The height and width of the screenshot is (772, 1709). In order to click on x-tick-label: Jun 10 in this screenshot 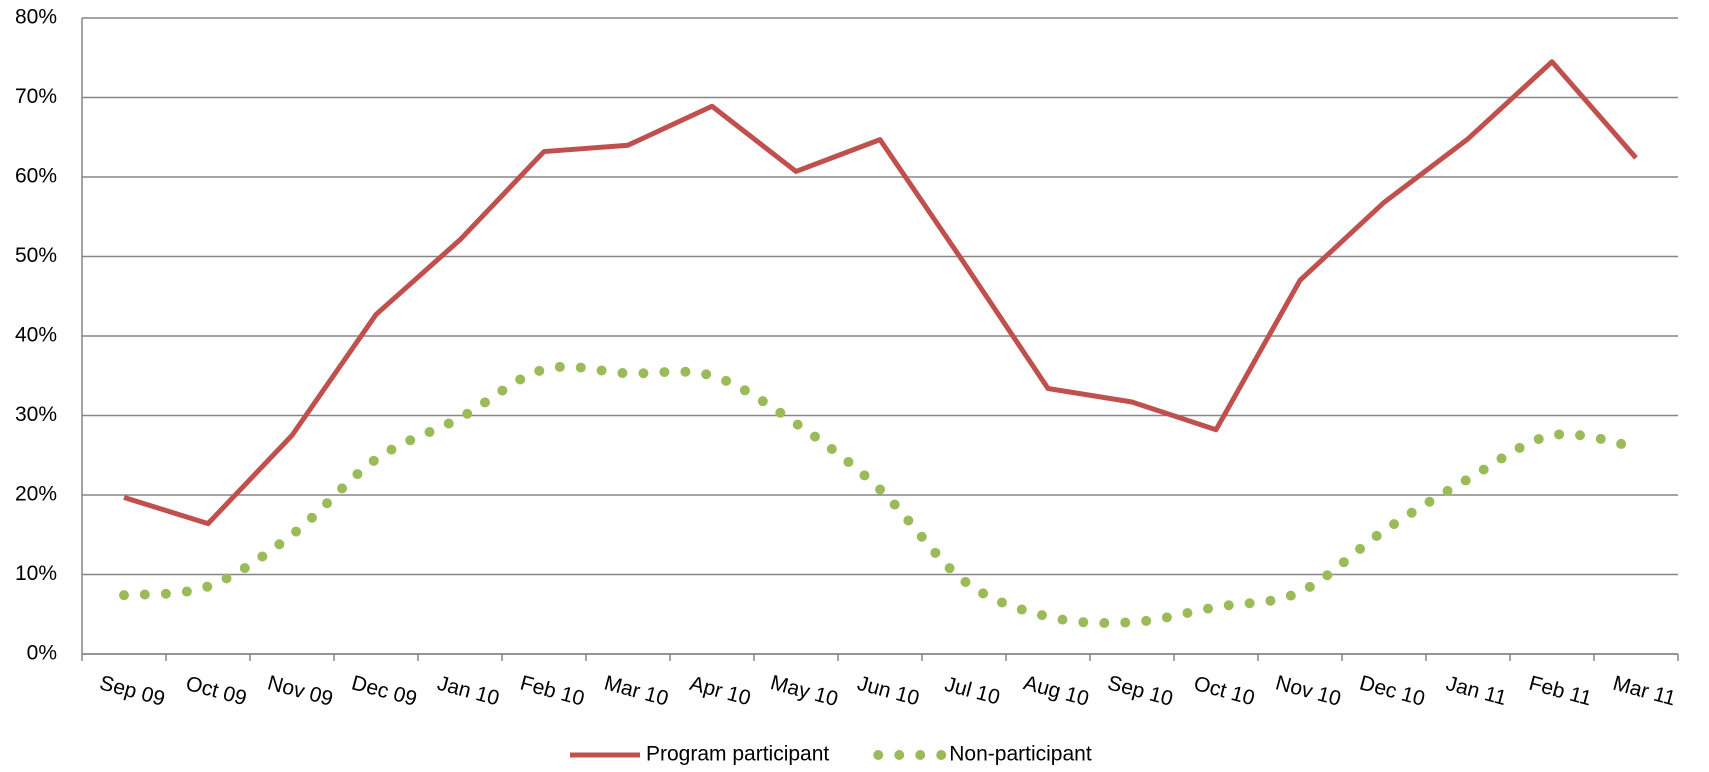, I will do `click(888, 691)`.